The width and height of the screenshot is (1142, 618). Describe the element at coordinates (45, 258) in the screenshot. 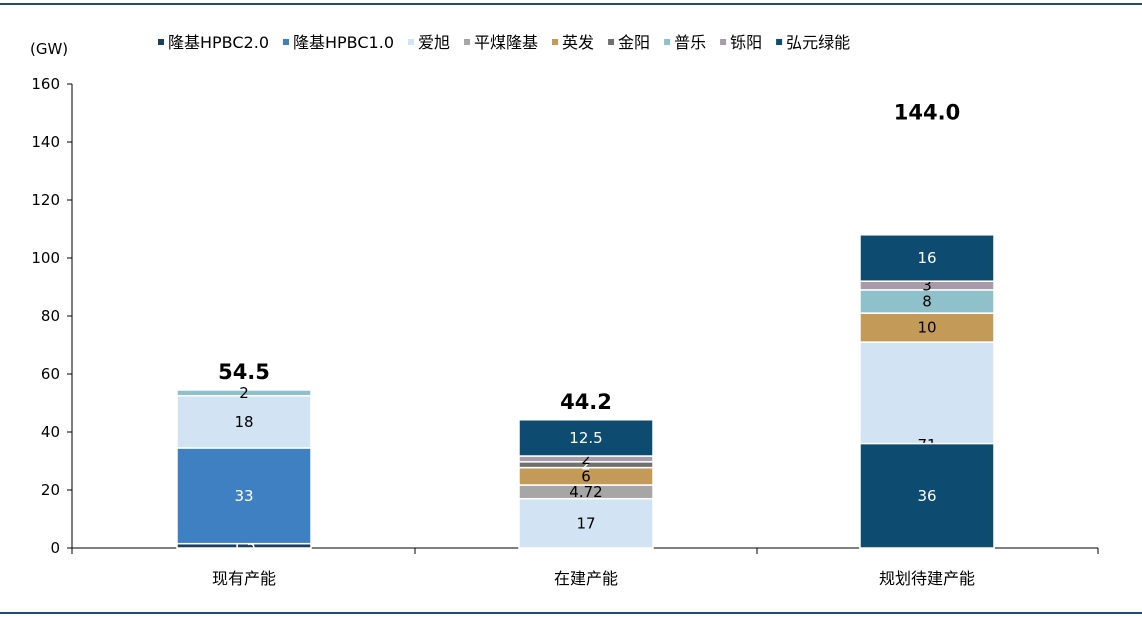

I see `y-tick-label: 100` at that location.